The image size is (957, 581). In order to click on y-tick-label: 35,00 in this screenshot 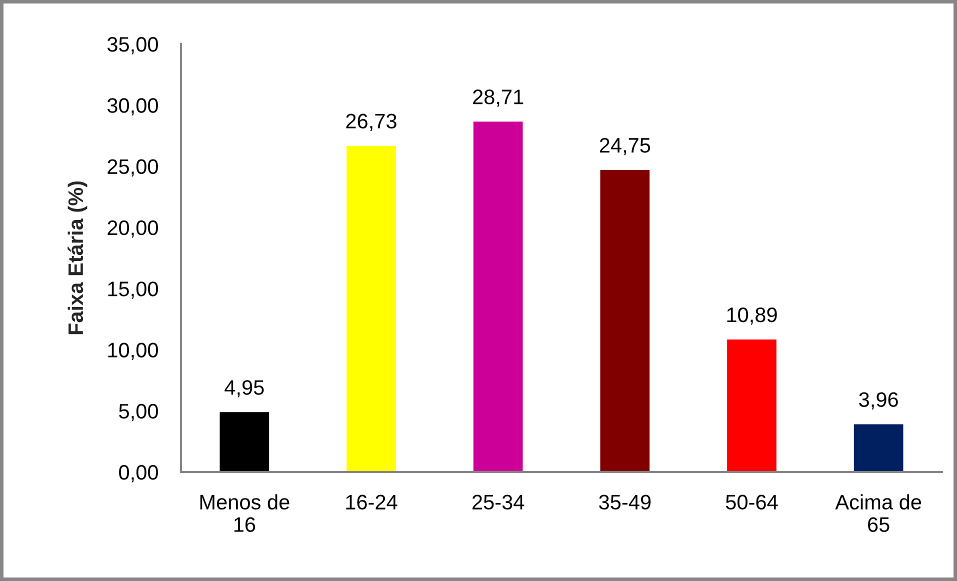, I will do `click(132, 45)`.